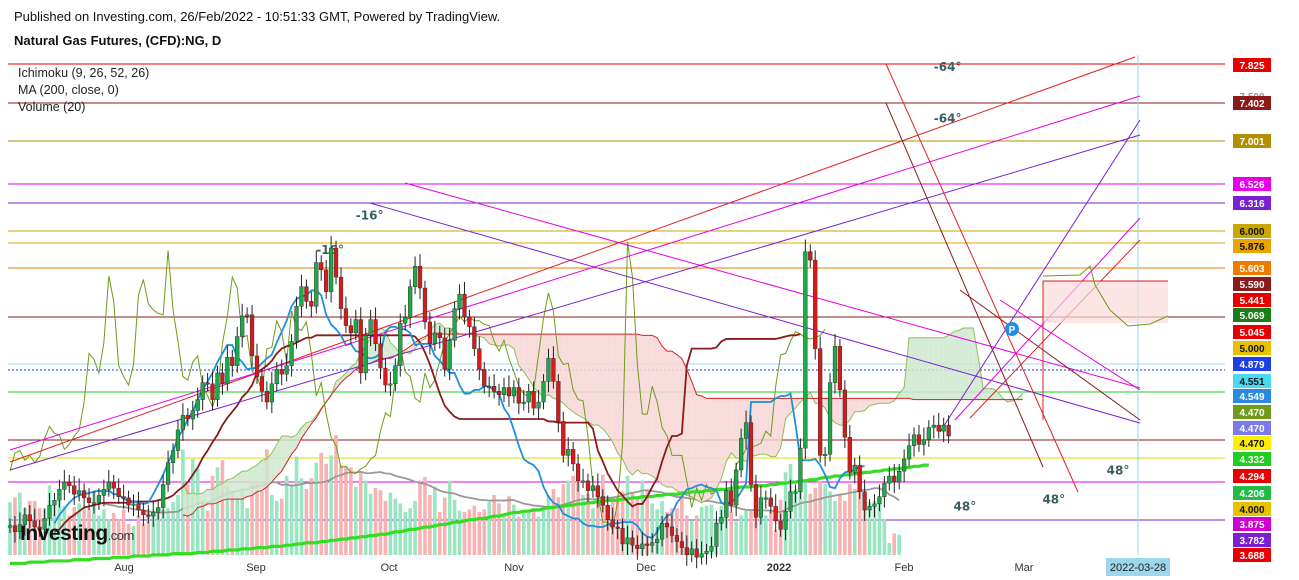  What do you see at coordinates (948, 118) in the screenshot?
I see `angle-label: -64°` at bounding box center [948, 118].